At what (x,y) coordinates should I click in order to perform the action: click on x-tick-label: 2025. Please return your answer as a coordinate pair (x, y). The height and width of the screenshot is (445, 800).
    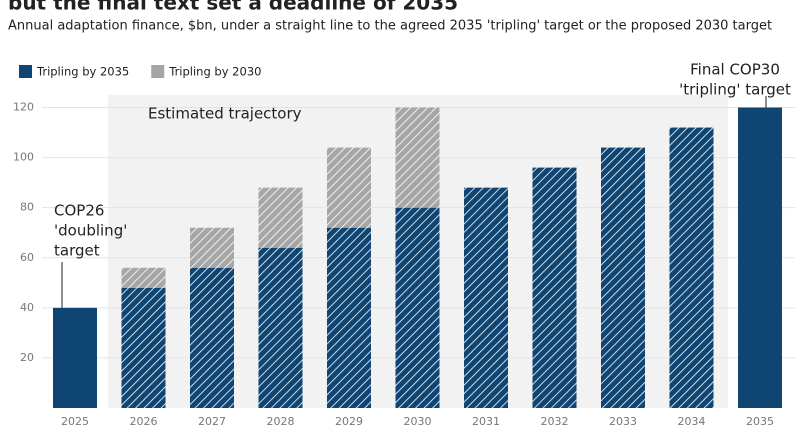
    Looking at the image, I should click on (75, 421).